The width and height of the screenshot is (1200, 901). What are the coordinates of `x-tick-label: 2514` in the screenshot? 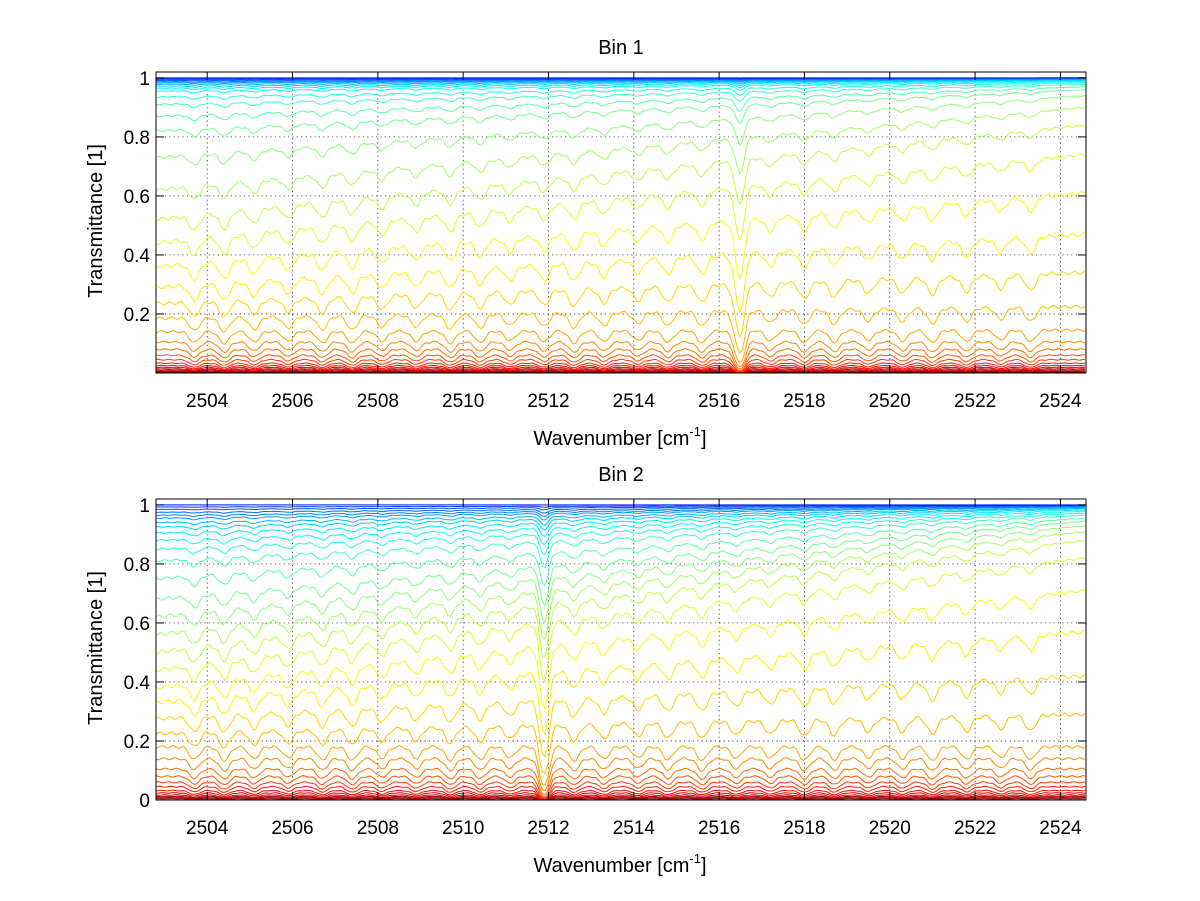 It's located at (634, 828).